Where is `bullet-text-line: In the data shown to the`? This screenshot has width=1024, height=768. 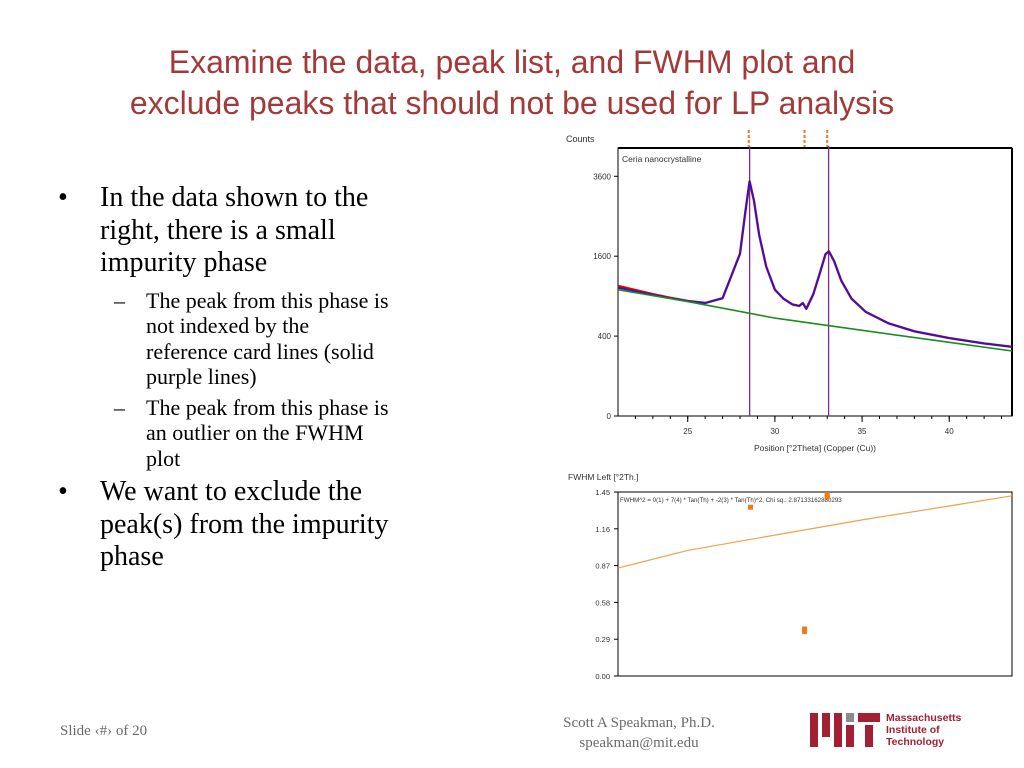
bullet-text-line: In the data shown to the is located at coordinates (234, 197).